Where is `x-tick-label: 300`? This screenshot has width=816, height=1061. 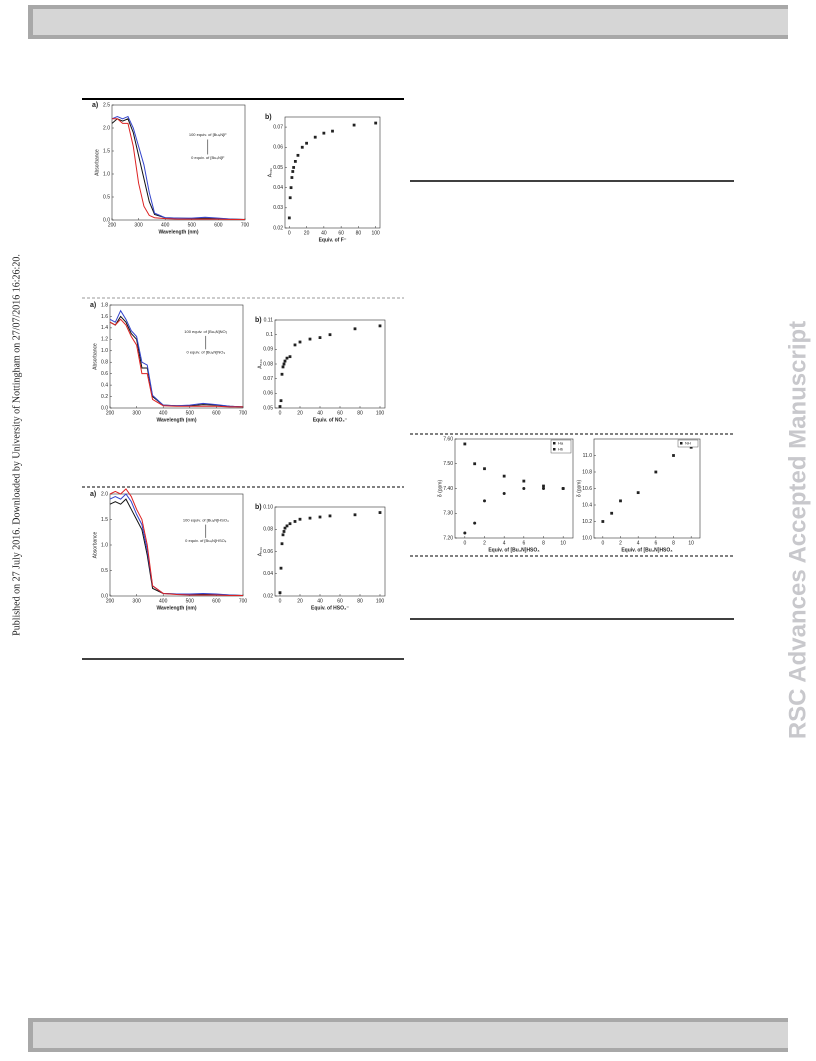
x-tick-label: 300 is located at coordinates (136, 413).